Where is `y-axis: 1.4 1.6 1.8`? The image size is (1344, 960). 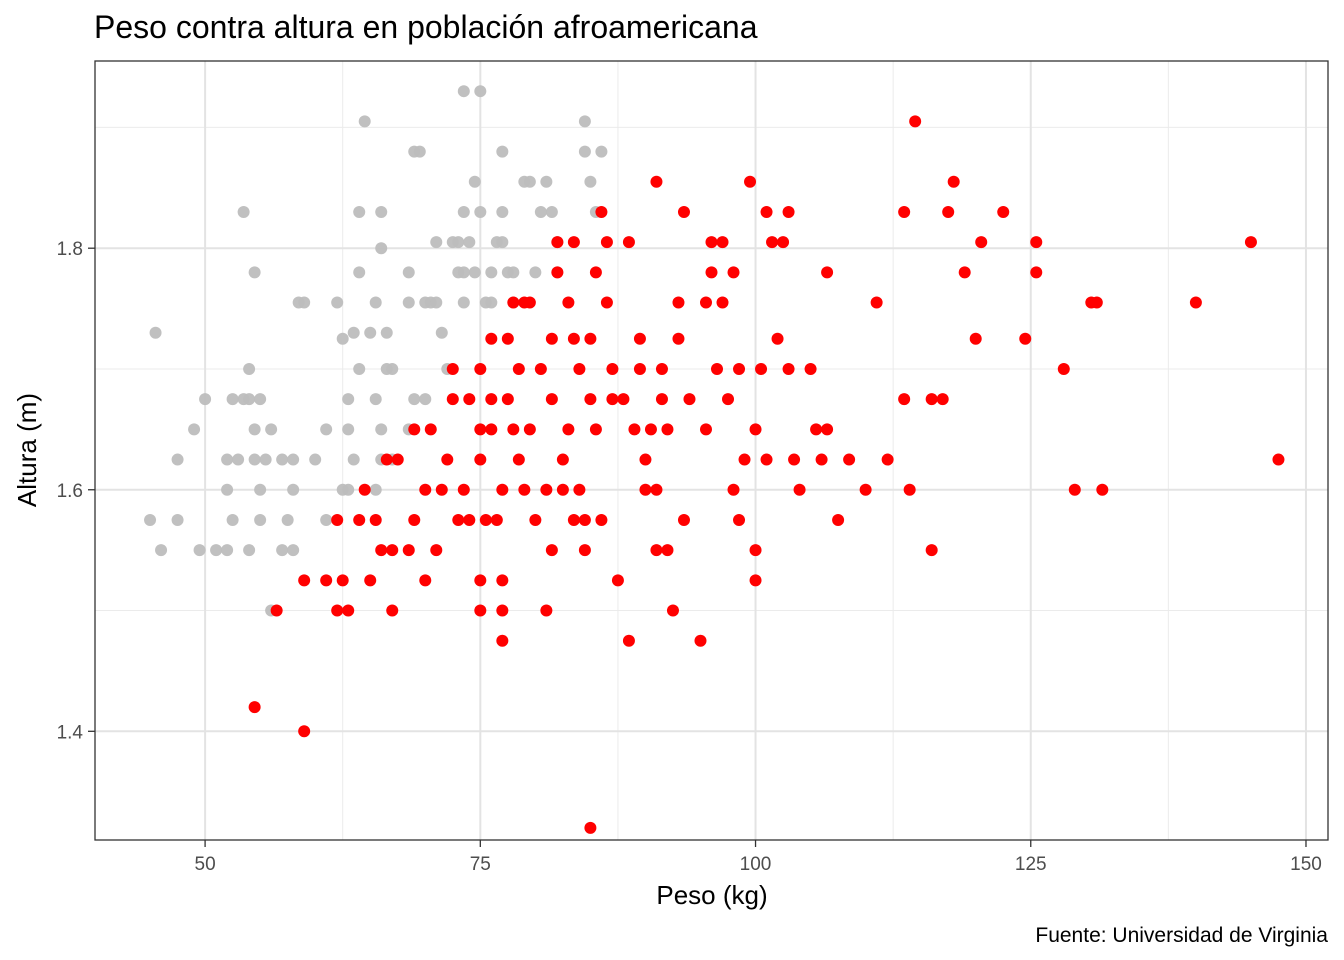 y-axis: 1.4 1.6 1.8 is located at coordinates (76, 491).